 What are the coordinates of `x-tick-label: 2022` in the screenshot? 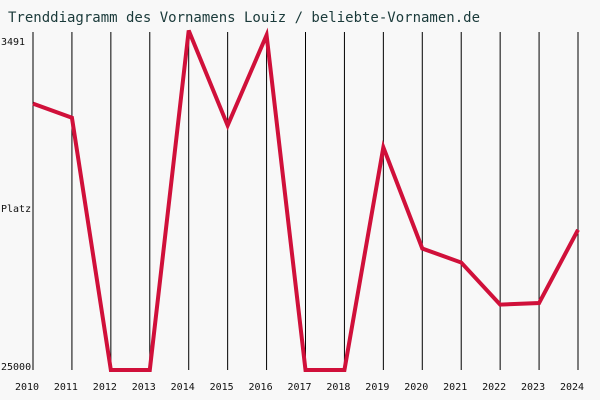 It's located at (494, 387).